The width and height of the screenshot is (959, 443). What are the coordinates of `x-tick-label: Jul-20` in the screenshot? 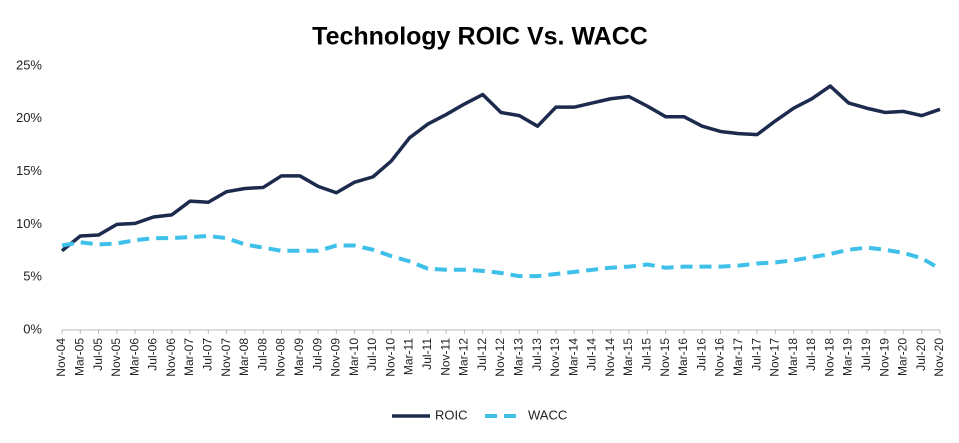 It's located at (921, 354).